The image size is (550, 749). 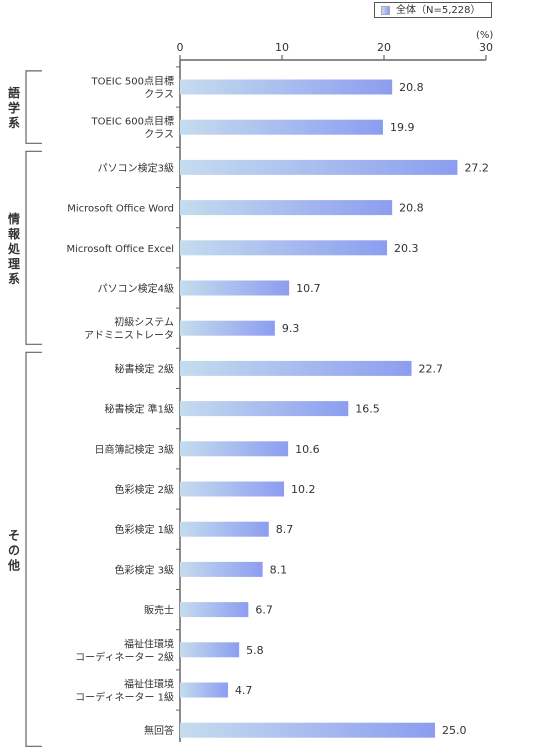 What do you see at coordinates (159, 610) in the screenshot?
I see `category-label: 販売士` at bounding box center [159, 610].